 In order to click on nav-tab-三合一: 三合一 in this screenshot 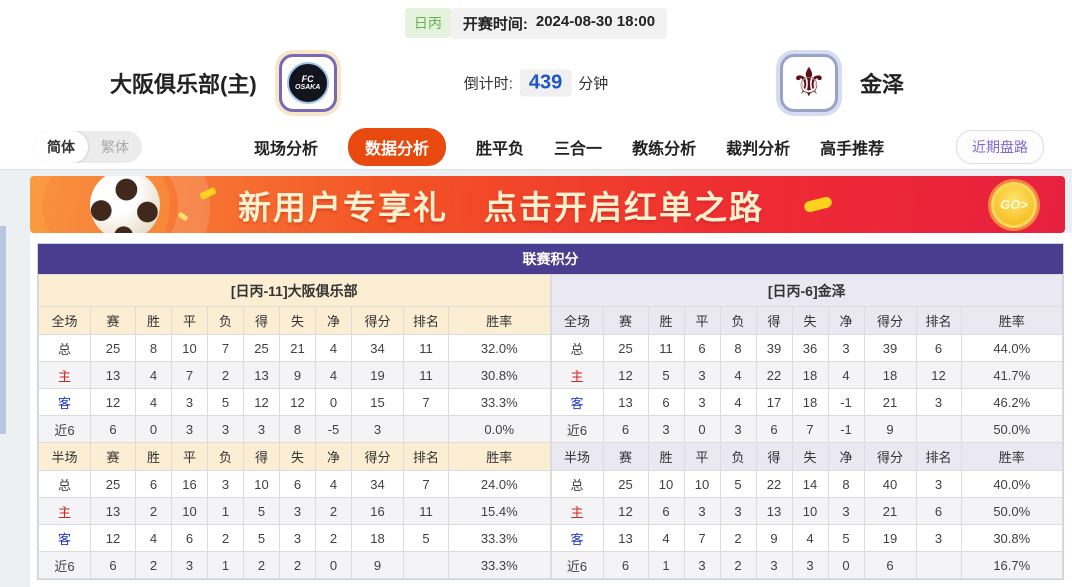, I will do `click(578, 149)`.